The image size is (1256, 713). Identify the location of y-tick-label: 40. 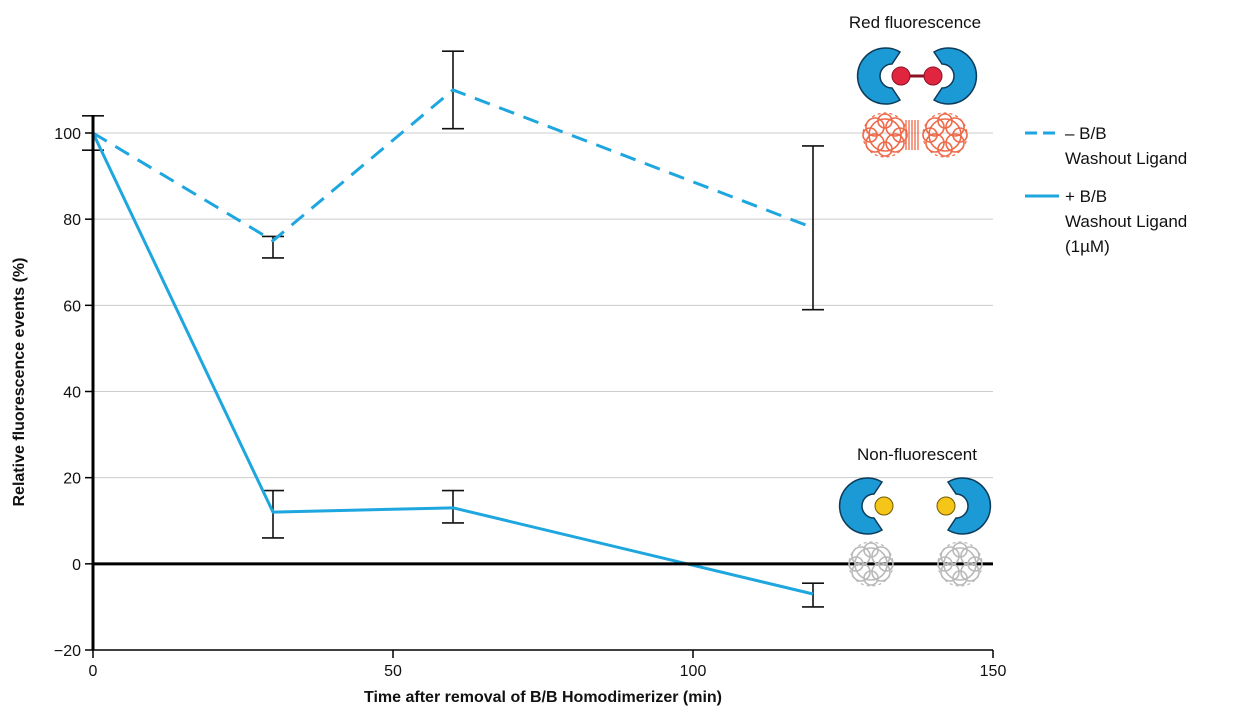
(72, 393).